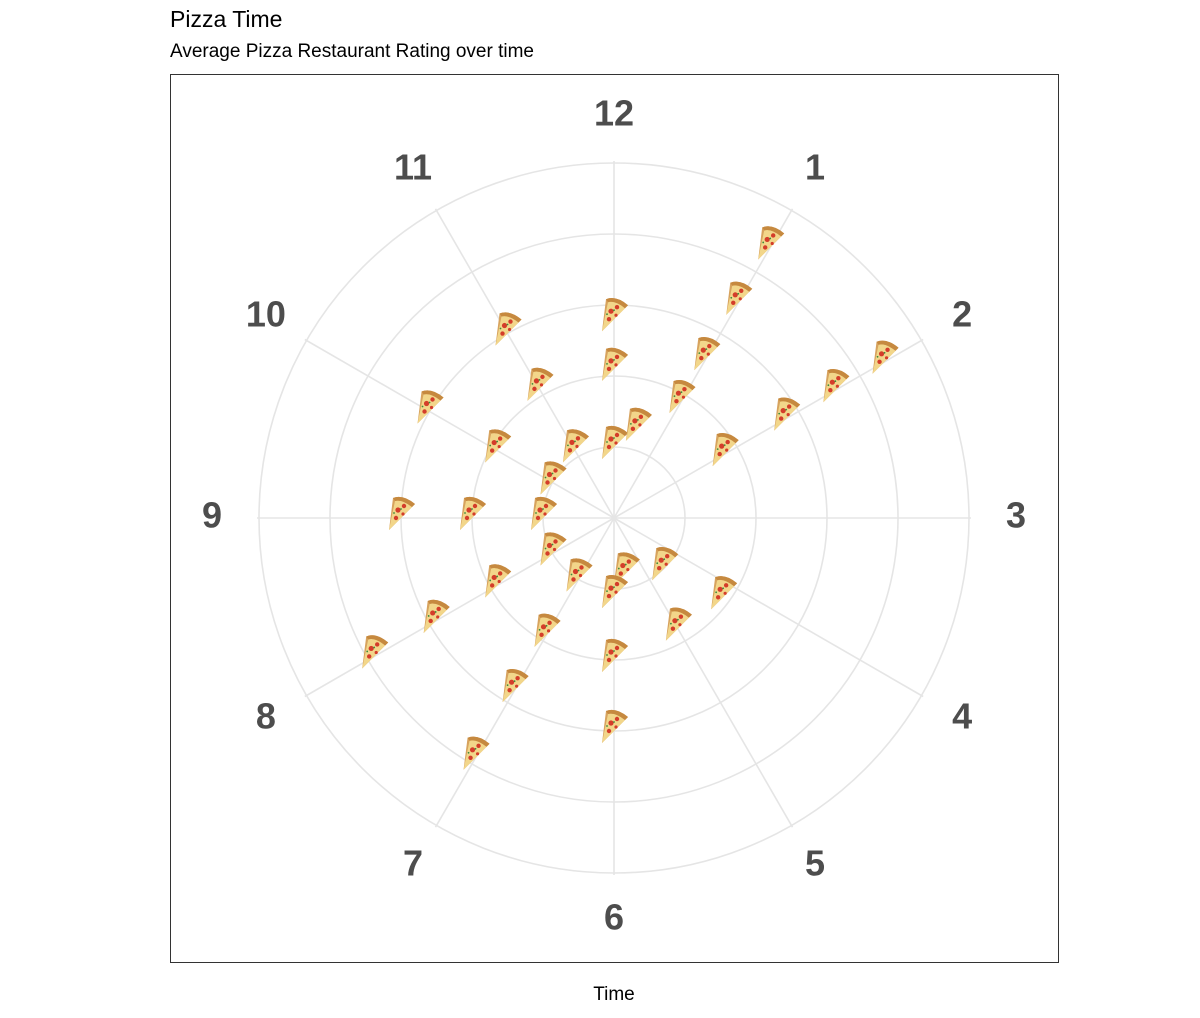 Image resolution: width=1200 pixels, height=1018 pixels. Describe the element at coordinates (614, 917) in the screenshot. I see `theta-tick-label: 6` at that location.